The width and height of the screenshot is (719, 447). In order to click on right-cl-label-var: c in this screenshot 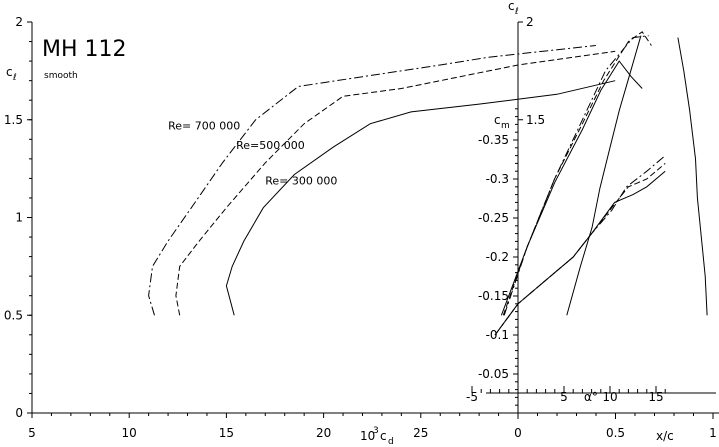, I will do `click(511, 6)`.